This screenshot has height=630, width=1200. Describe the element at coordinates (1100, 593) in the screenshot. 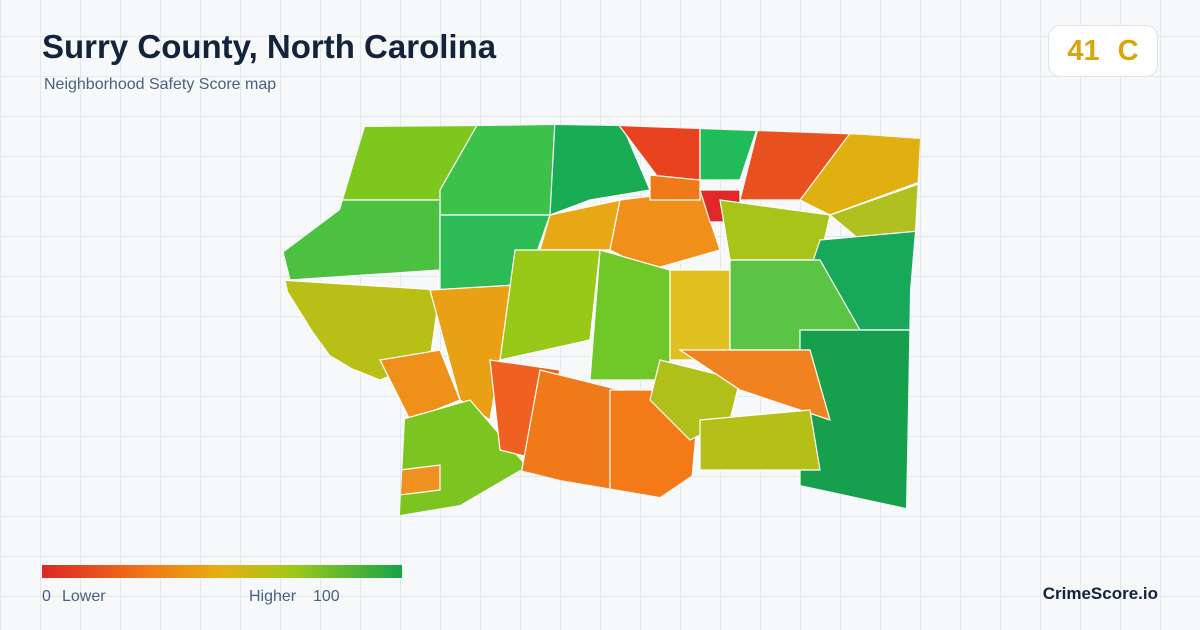

I see `brand: CrimeScore.io` at that location.